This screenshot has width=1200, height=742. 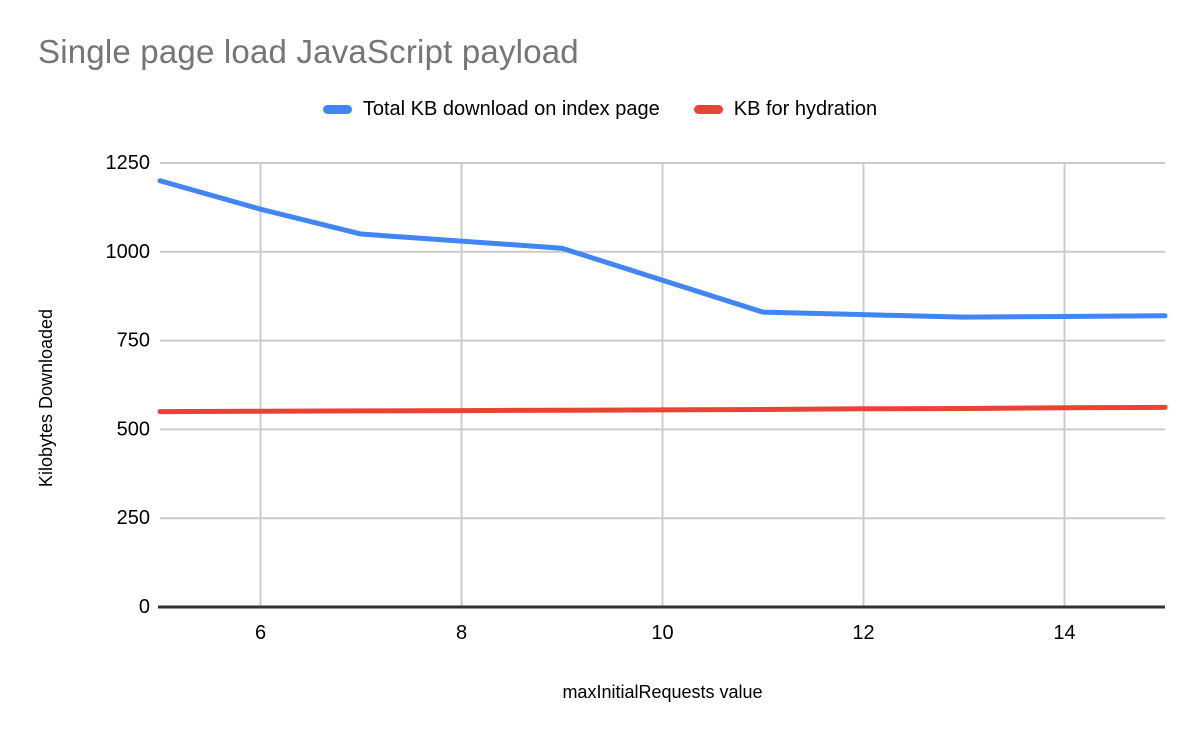 What do you see at coordinates (260, 633) in the screenshot?
I see `x-tick-label: 6` at bounding box center [260, 633].